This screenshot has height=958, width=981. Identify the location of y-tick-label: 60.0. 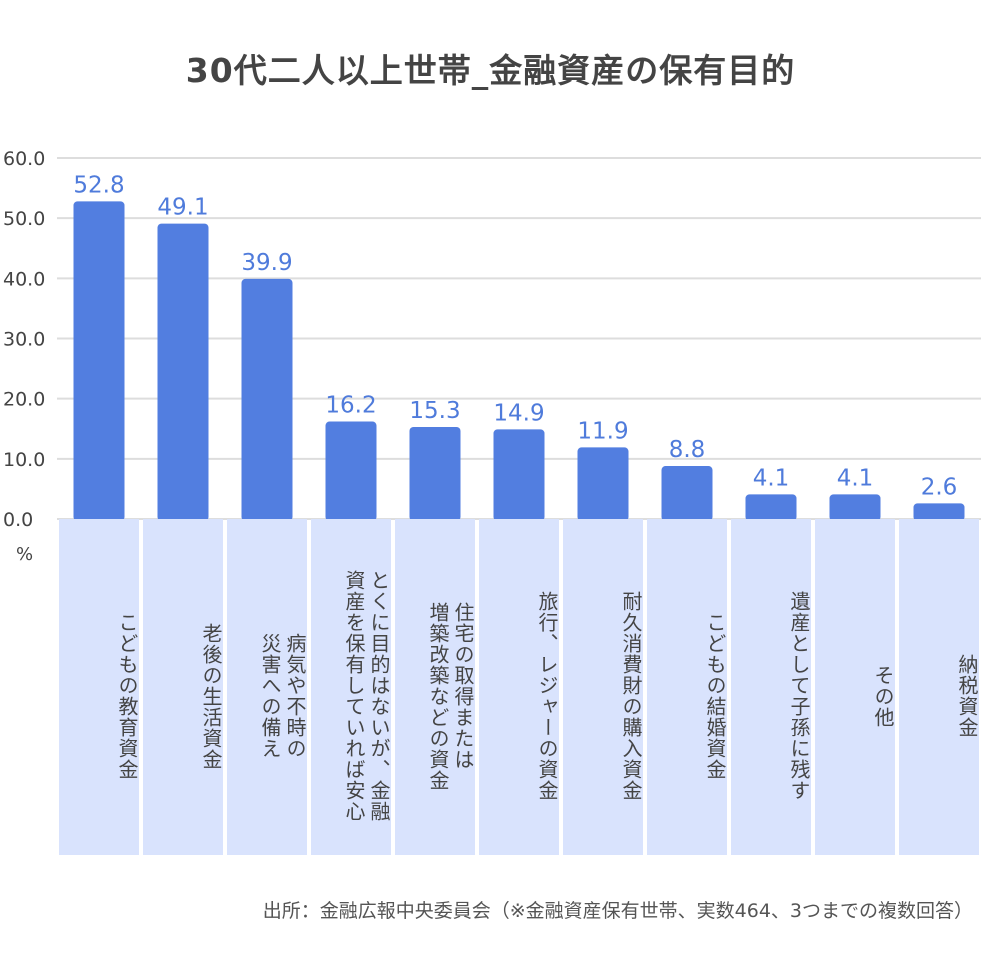
(24, 159).